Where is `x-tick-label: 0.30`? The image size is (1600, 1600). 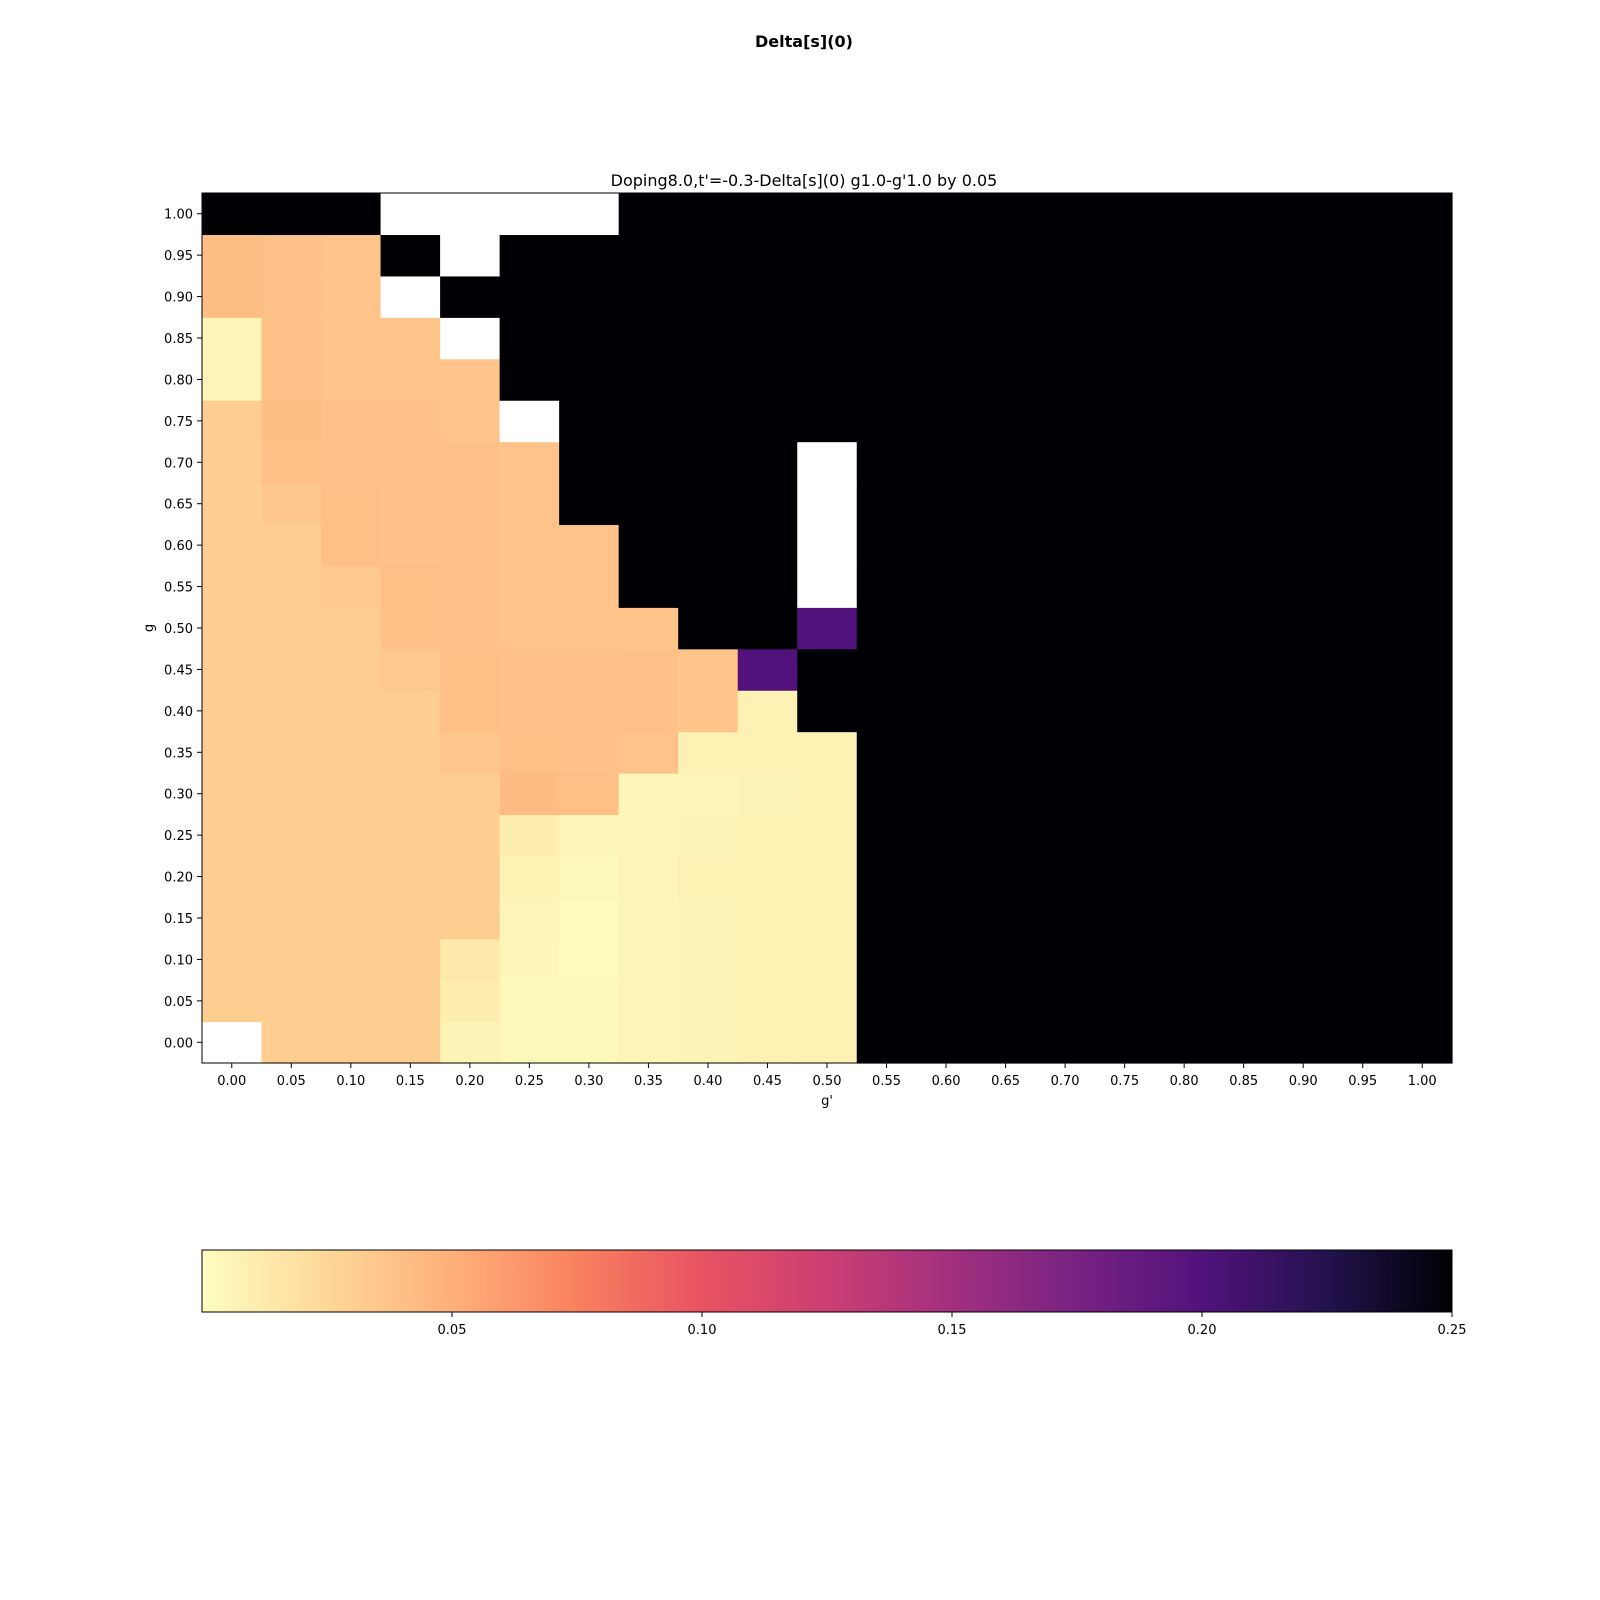 x-tick-label: 0.30 is located at coordinates (588, 1081).